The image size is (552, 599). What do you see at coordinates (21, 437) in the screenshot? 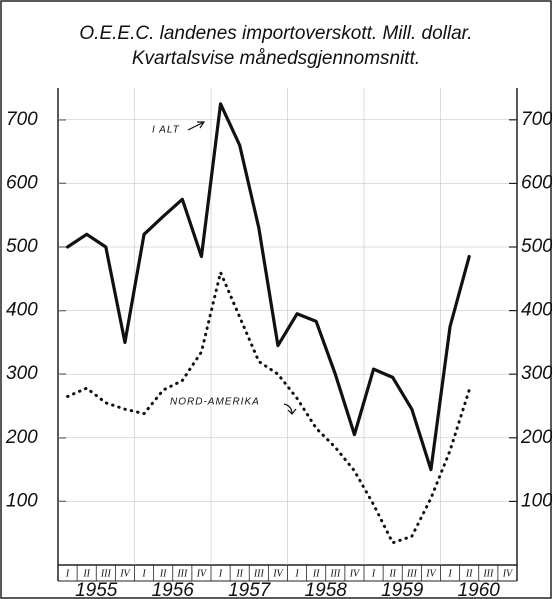
I see `y-tick-label: 200` at bounding box center [21, 437].